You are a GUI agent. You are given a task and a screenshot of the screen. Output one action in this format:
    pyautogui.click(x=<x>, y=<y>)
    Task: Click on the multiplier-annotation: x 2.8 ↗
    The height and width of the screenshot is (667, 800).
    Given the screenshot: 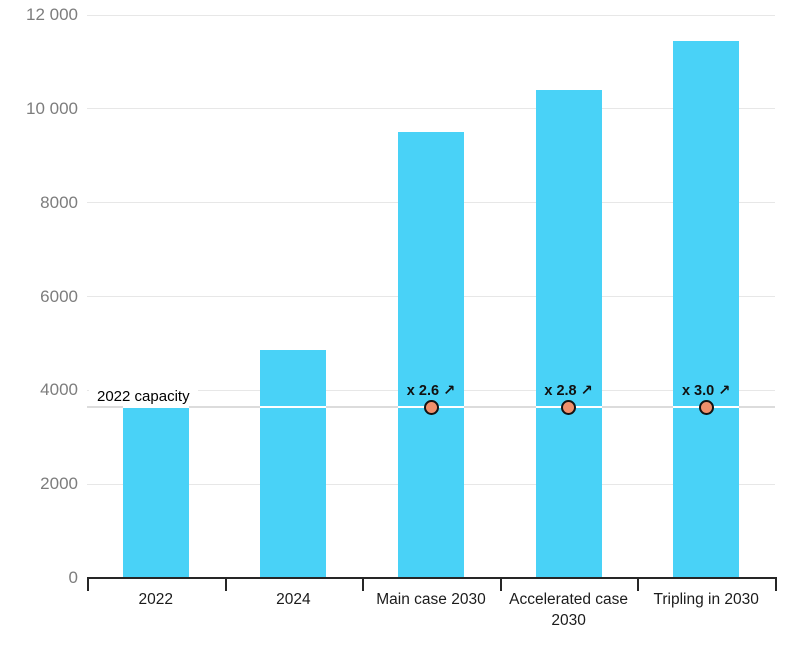 What is the action you would take?
    pyautogui.click(x=568, y=391)
    